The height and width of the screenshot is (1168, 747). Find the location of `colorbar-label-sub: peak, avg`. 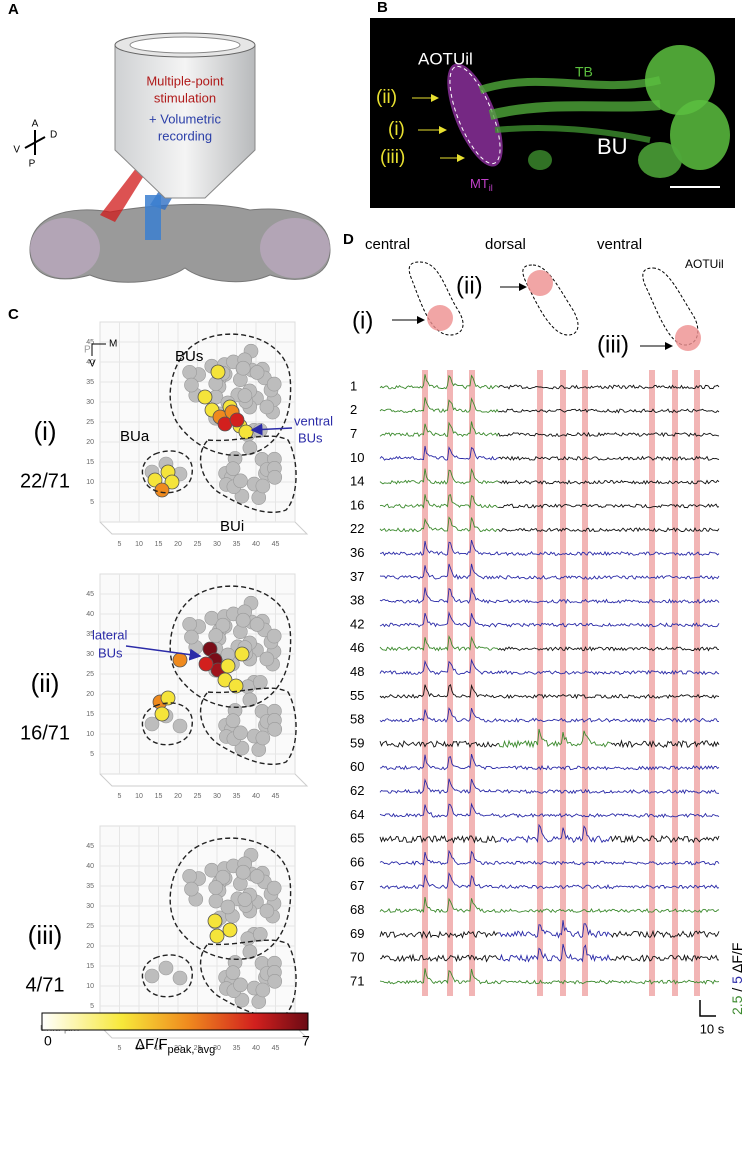

colorbar-label-sub: peak, avg is located at coordinates (192, 1050).